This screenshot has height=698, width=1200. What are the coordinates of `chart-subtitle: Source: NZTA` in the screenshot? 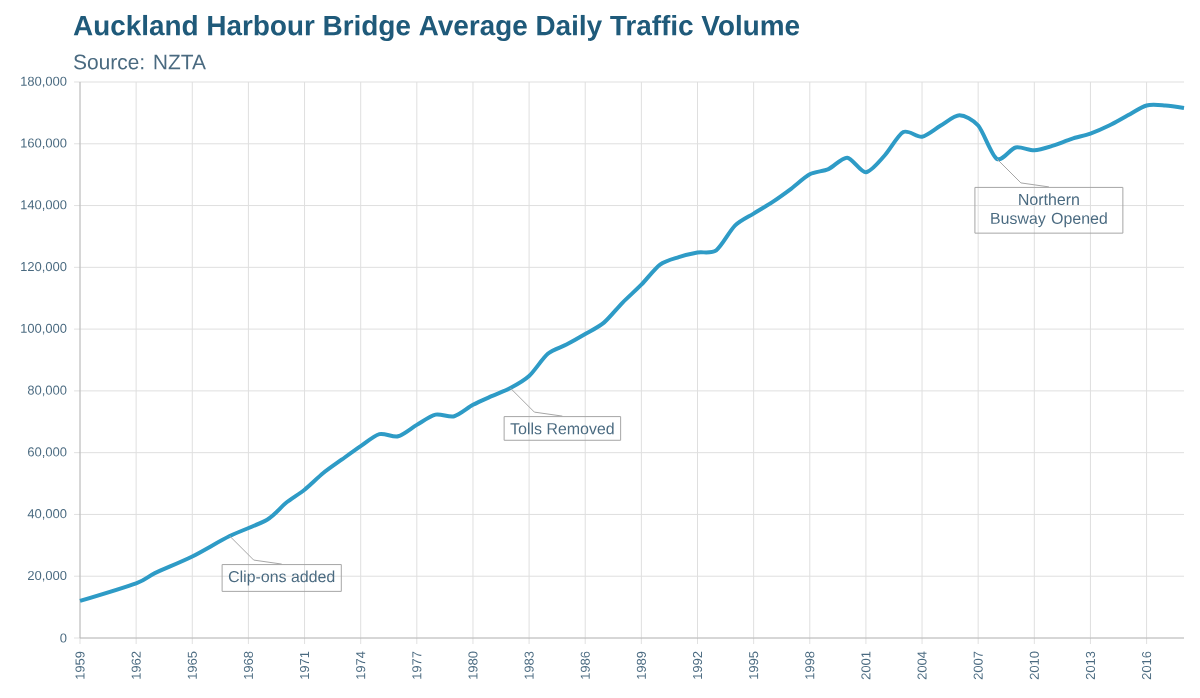 It's located at (139, 62).